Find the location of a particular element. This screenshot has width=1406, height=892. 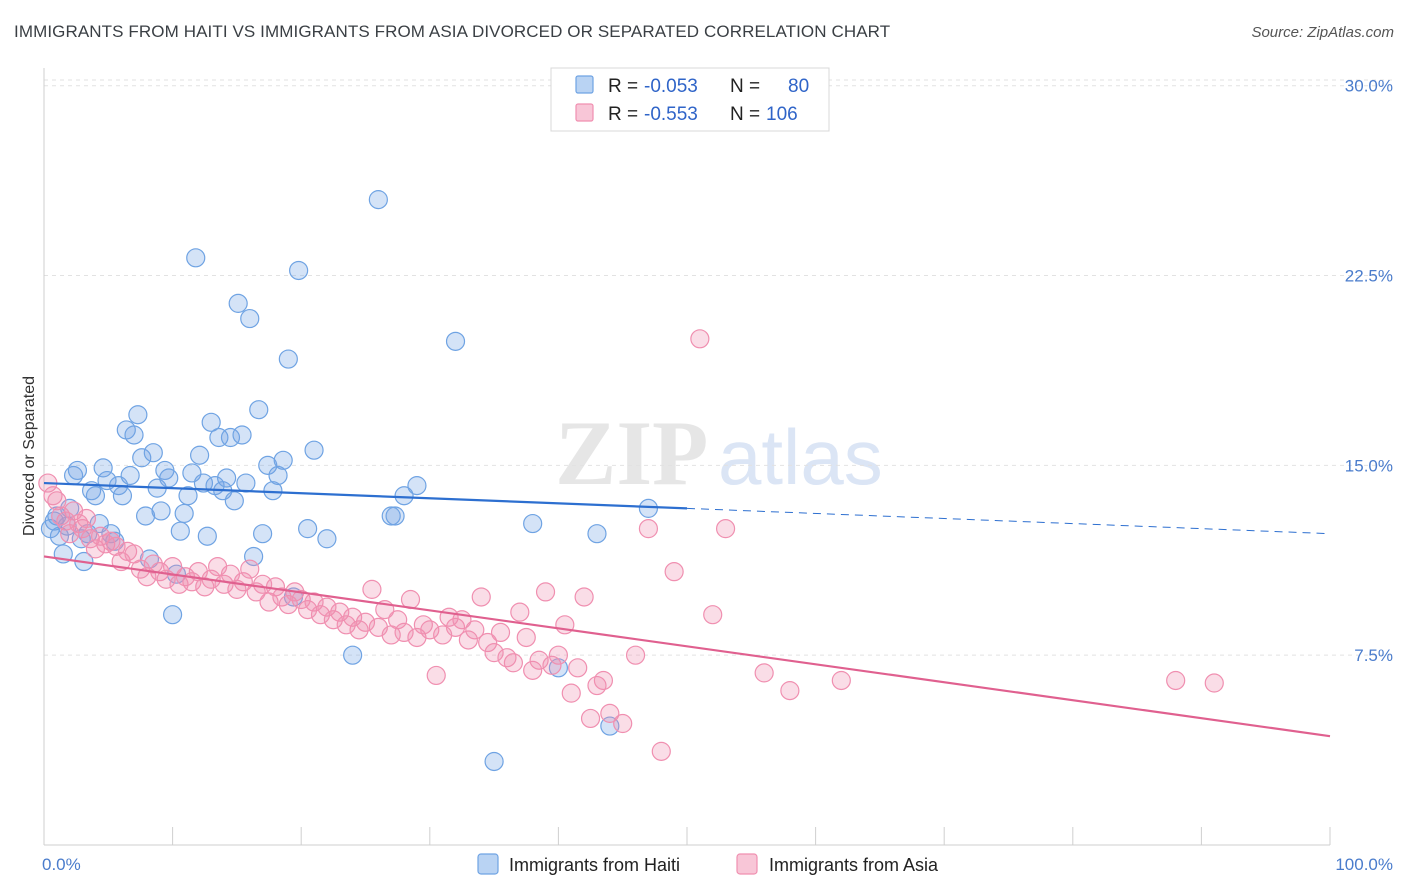

x-tick-labels: 0.0% 100.0% is located at coordinates (717, 864).